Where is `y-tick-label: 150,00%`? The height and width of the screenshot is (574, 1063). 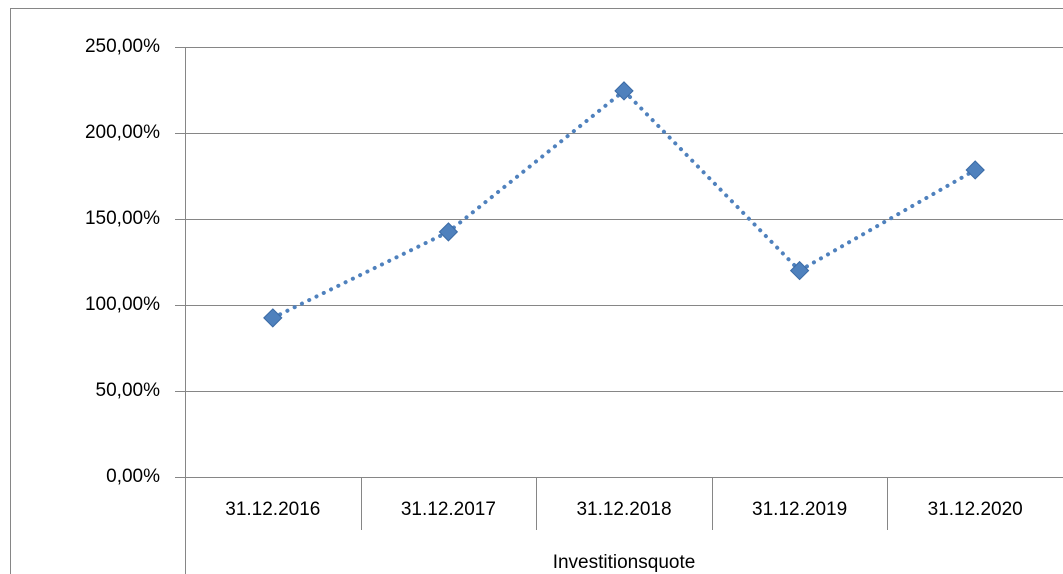
y-tick-label: 150,00% is located at coordinates (122, 218).